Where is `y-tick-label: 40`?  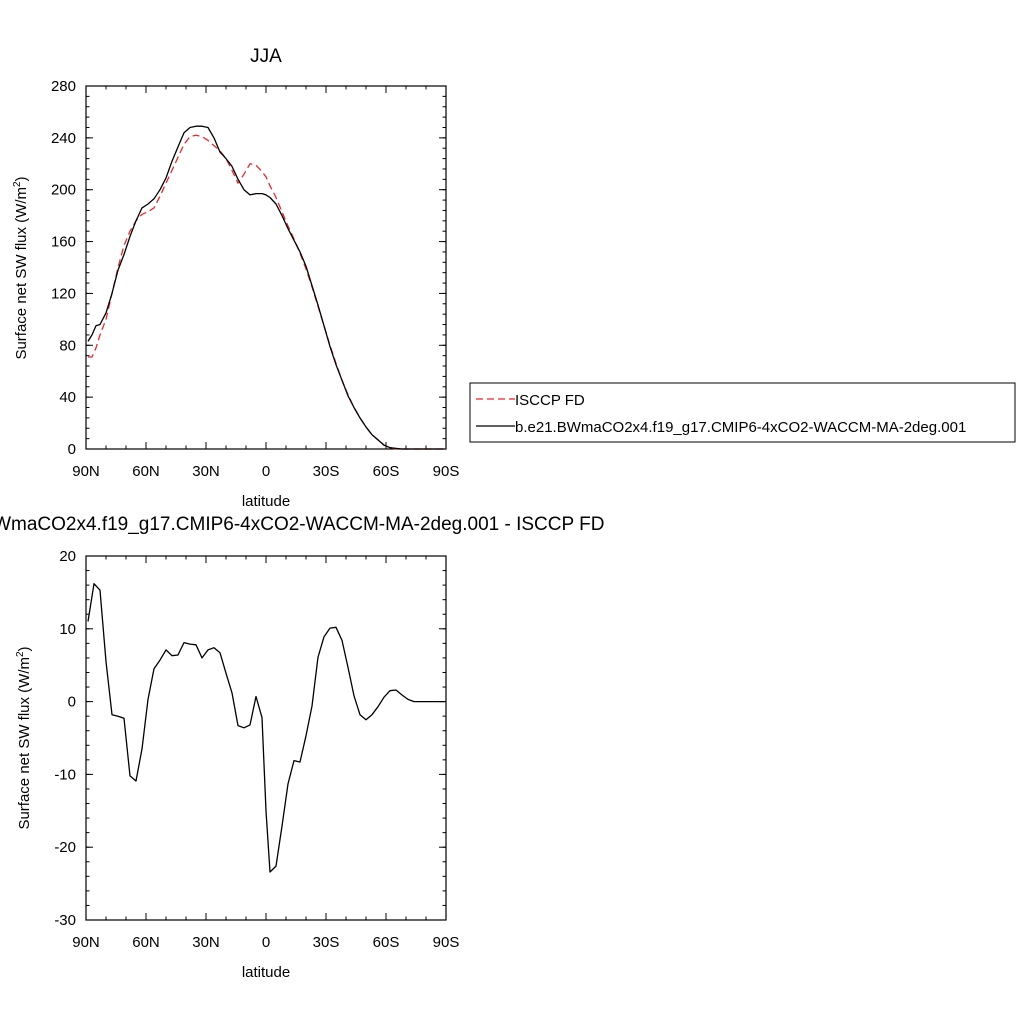 y-tick-label: 40 is located at coordinates (67, 397).